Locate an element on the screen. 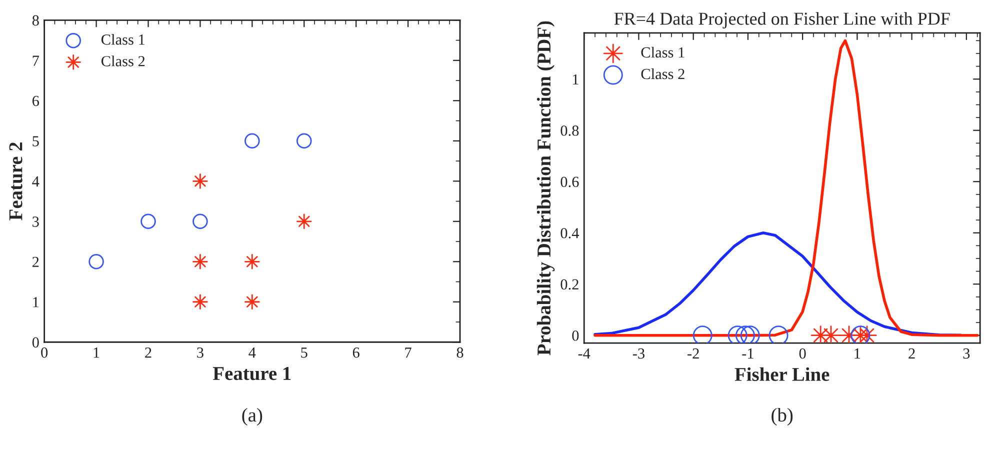 This screenshot has height=458, width=985. y-tick-label: 4 is located at coordinates (36, 181).